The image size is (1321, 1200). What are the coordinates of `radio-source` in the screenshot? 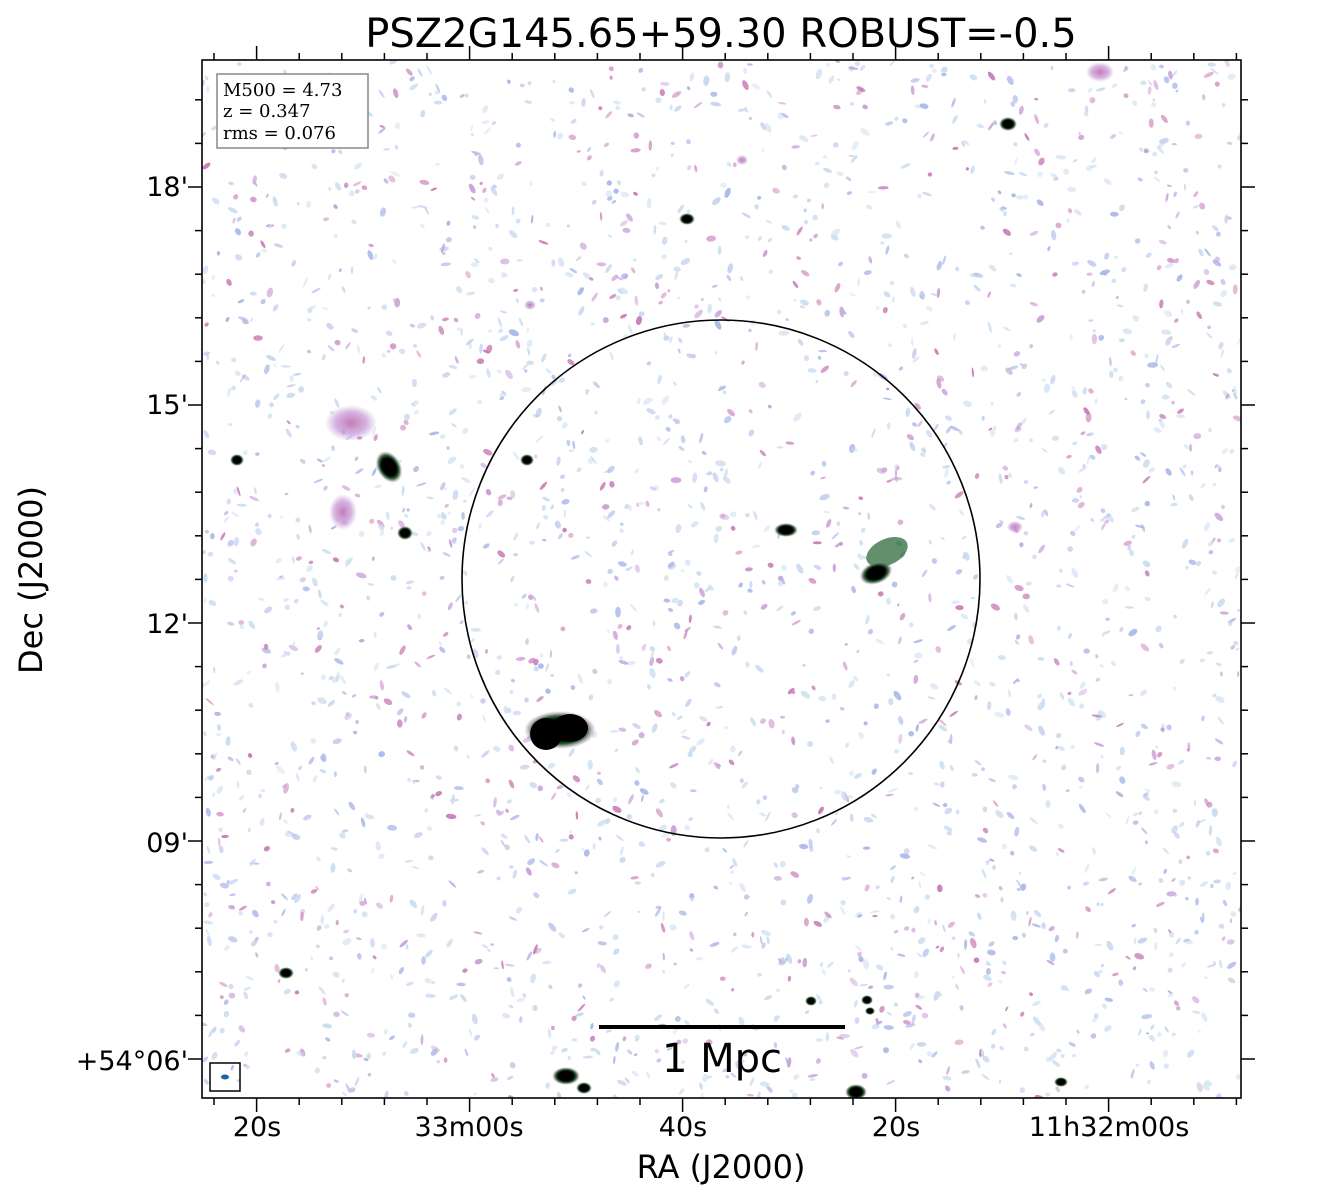 It's located at (1100, 72).